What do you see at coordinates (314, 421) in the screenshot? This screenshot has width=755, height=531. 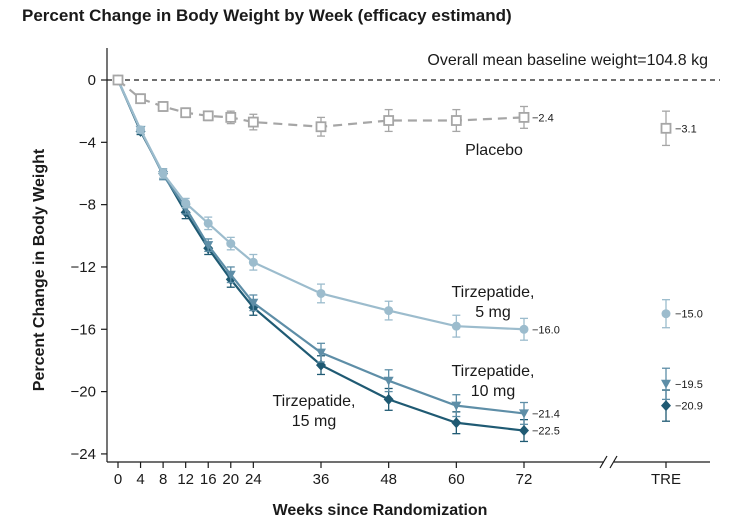 I see `series-name-line: 15 mg` at bounding box center [314, 421].